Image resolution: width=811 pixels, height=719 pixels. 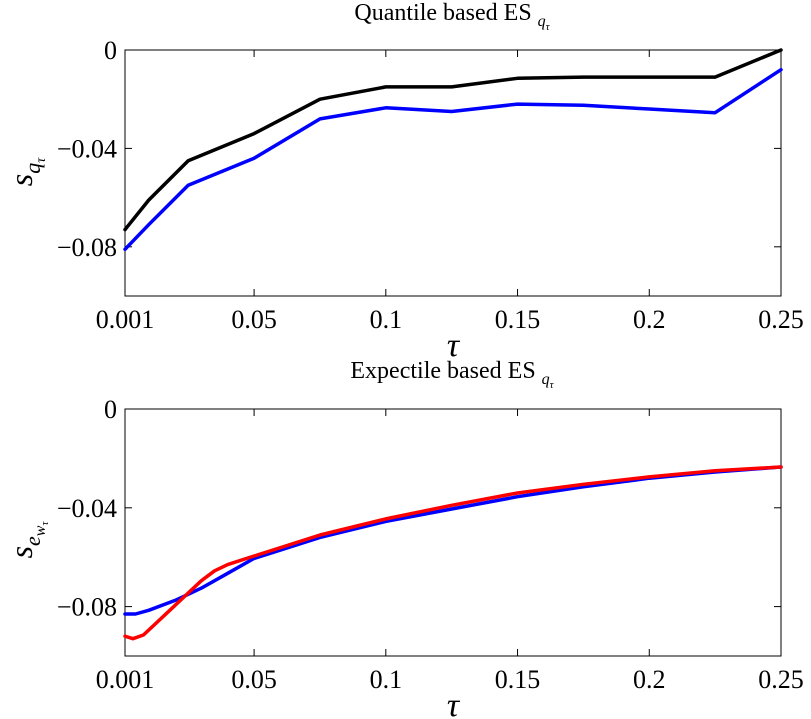 I want to click on expectile-y-tick-label: −0.04, so click(x=87, y=508).